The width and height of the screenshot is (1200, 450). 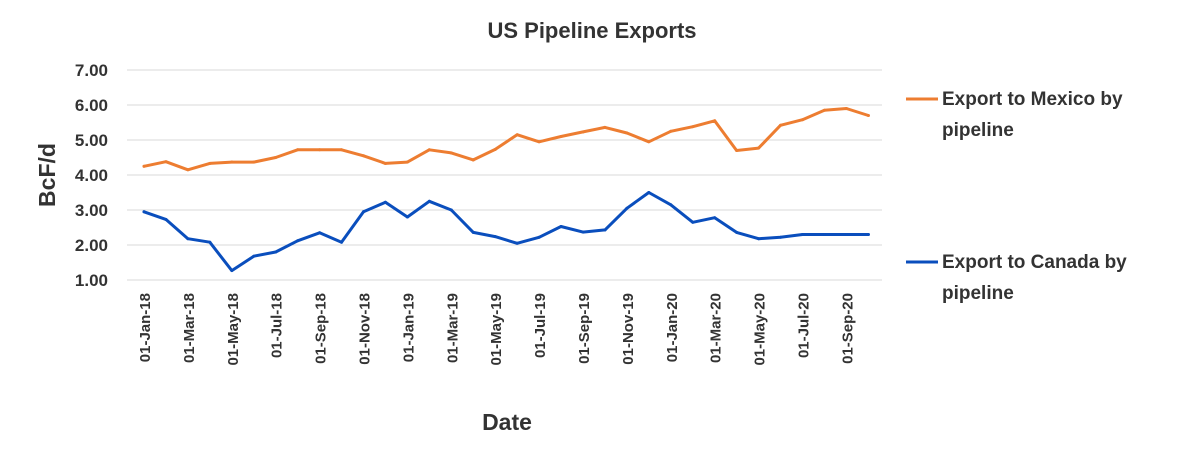 What do you see at coordinates (189, 328) in the screenshot?
I see `x-tick-label: 01-Mar-18` at bounding box center [189, 328].